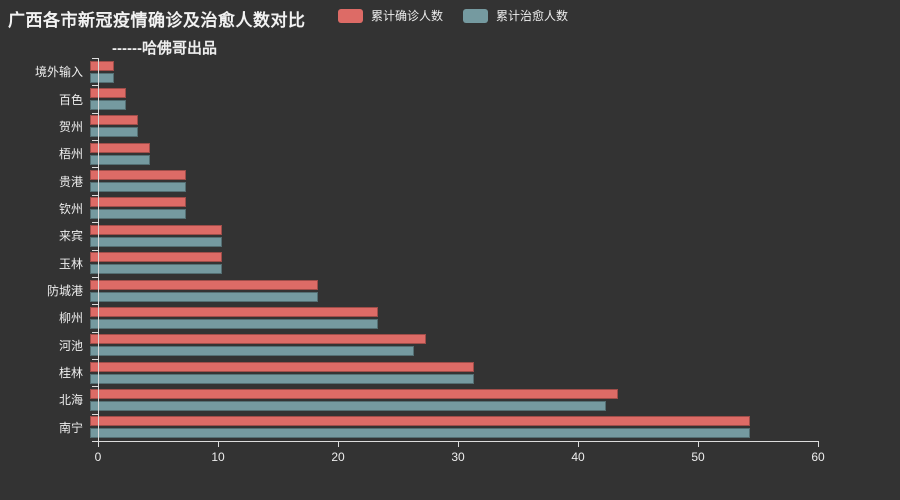  What do you see at coordinates (157, 20) in the screenshot?
I see `chart-title: 广西各市新冠疫情确诊及治愈人数对比` at bounding box center [157, 20].